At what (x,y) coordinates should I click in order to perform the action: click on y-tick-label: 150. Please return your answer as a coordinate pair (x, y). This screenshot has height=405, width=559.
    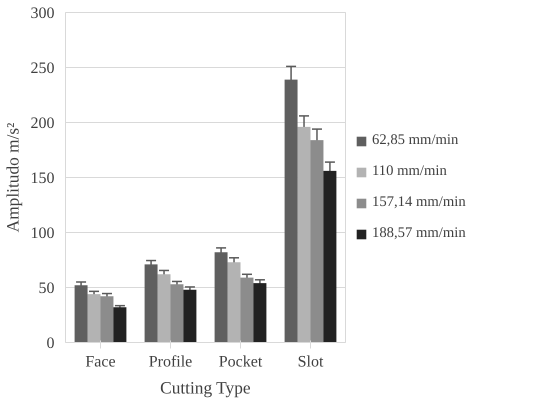
    Looking at the image, I should click on (42, 178).